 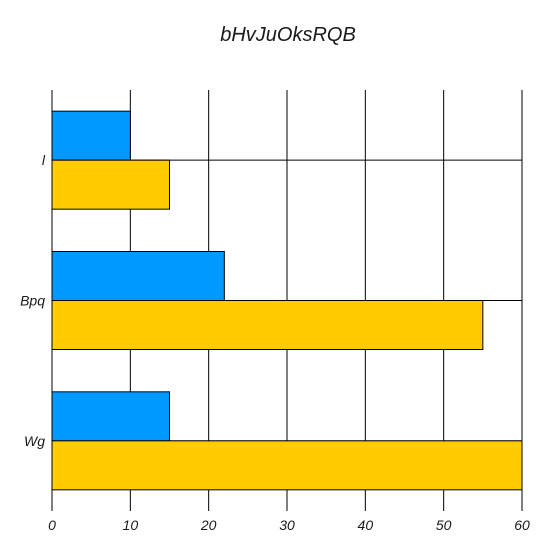 What do you see at coordinates (44, 160) in the screenshot?
I see `y-tick-label: l` at bounding box center [44, 160].